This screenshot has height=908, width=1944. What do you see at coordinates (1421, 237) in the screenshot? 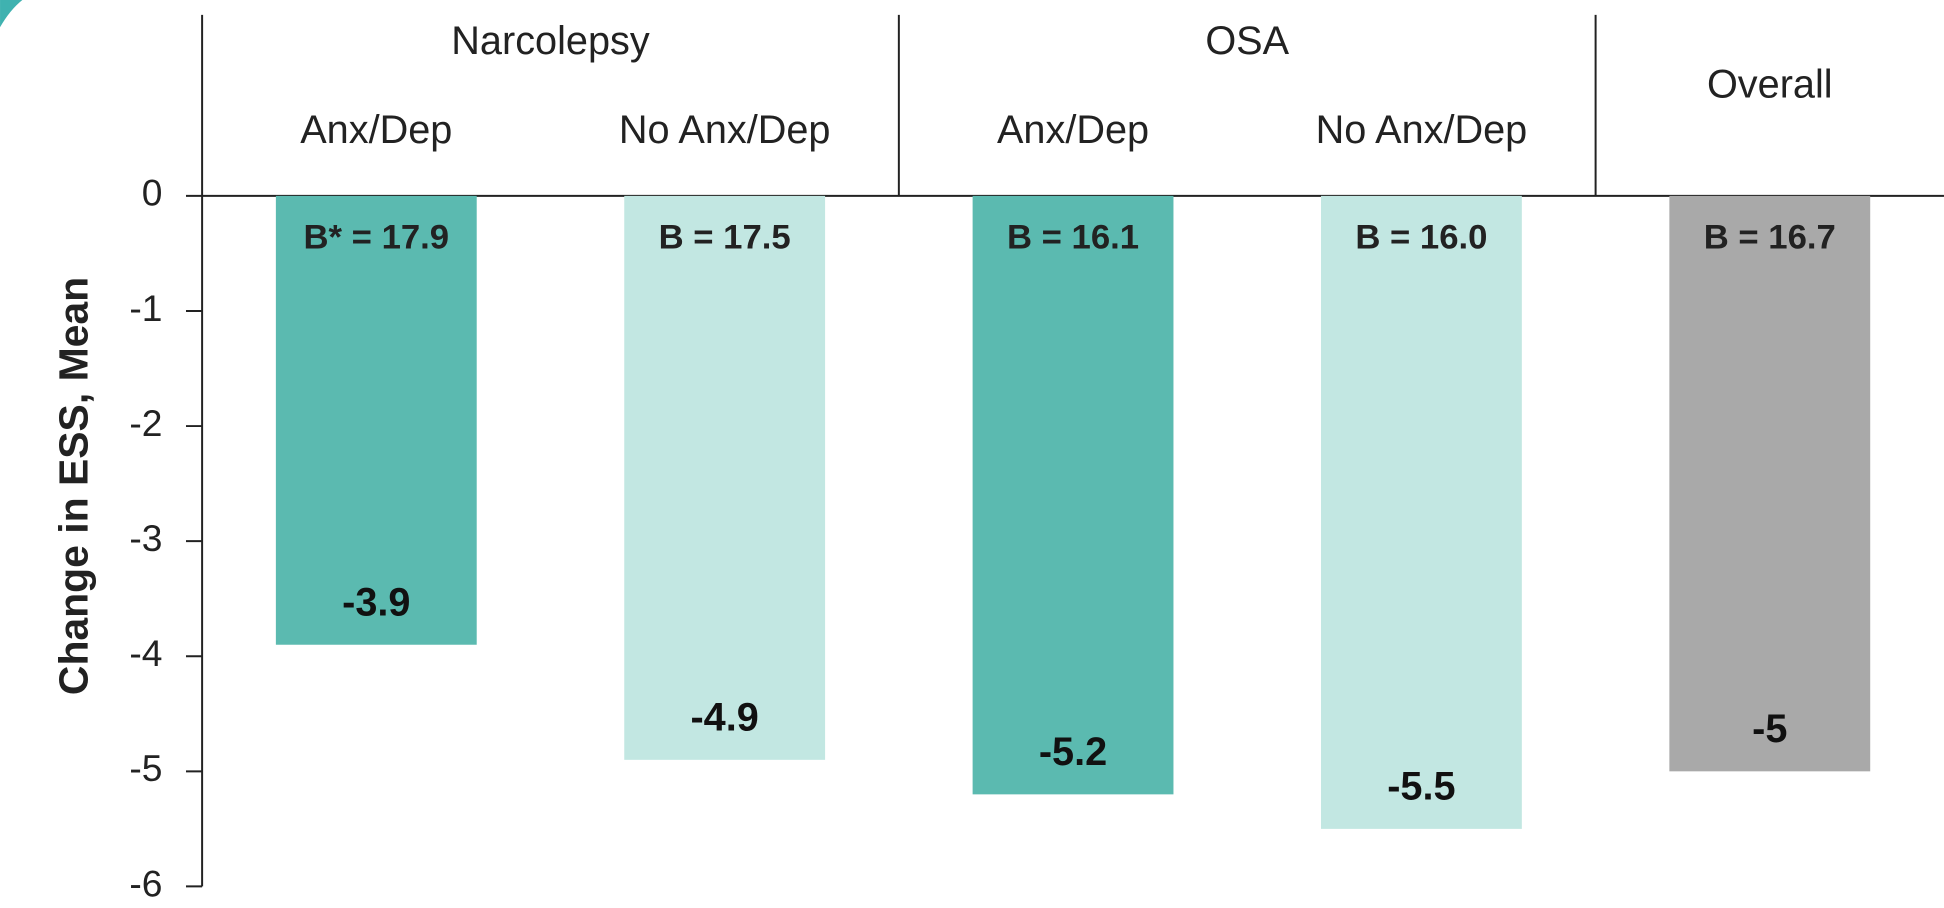
I see `baseline-label: B = 16.0` at bounding box center [1421, 237].